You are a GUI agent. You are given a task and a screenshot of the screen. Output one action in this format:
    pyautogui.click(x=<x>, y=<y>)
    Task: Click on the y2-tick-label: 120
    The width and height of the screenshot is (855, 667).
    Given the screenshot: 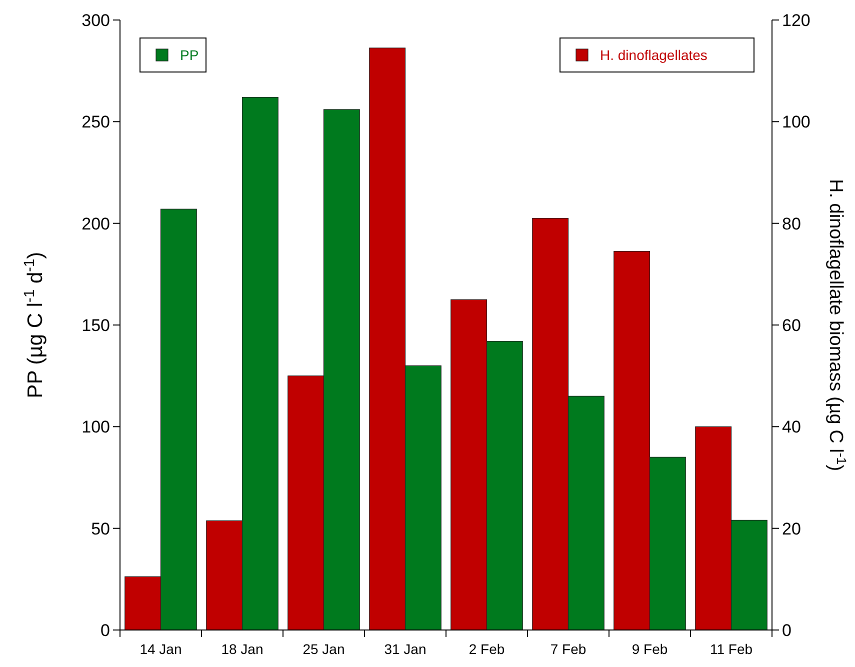 What is the action you would take?
    pyautogui.click(x=796, y=20)
    